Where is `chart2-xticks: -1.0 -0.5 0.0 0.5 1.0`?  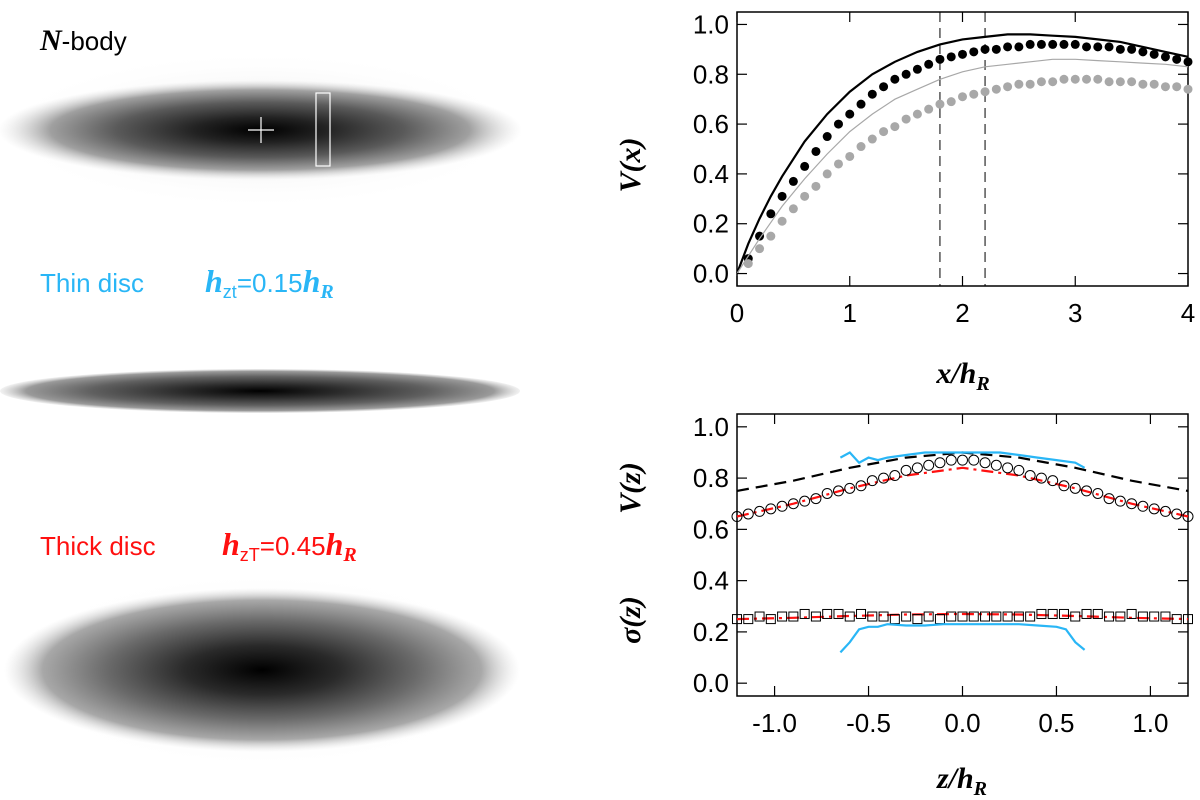
chart2-xticks: -1.0 -0.5 0.0 0.5 1.0 is located at coordinates (960, 576).